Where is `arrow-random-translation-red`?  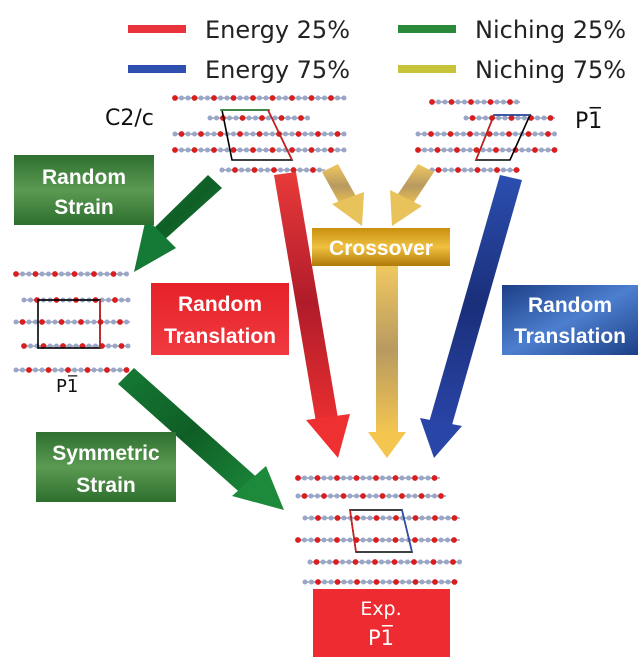 arrow-random-translation-red is located at coordinates (312, 315).